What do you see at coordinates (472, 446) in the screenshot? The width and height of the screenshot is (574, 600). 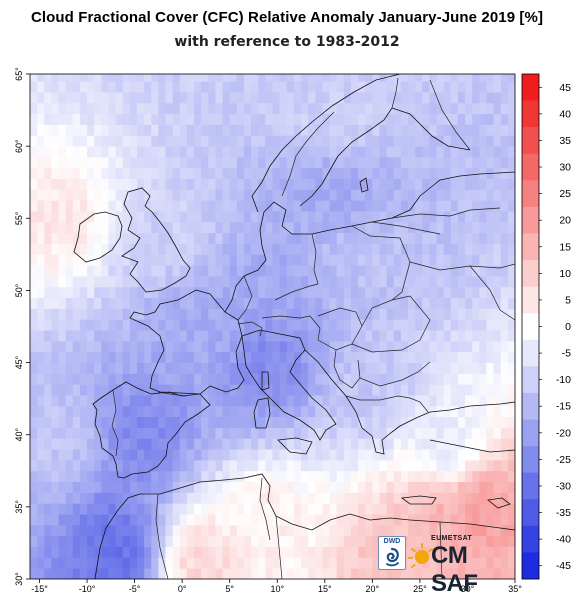 I see `coast-turkey` at bounding box center [472, 446].